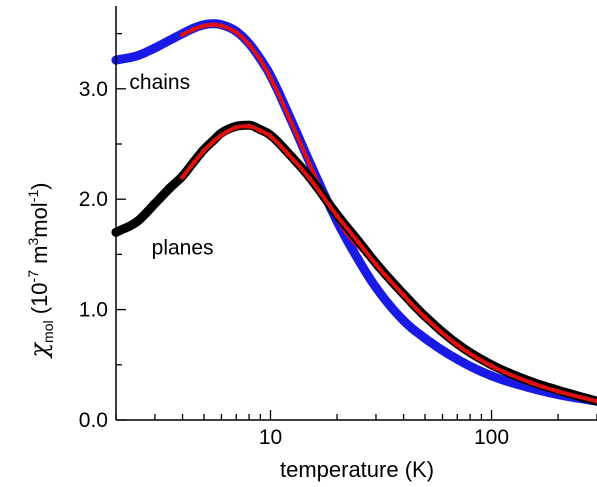 The height and width of the screenshot is (487, 597). Describe the element at coordinates (93, 199) in the screenshot. I see `y-tick-label: 2.0` at that location.